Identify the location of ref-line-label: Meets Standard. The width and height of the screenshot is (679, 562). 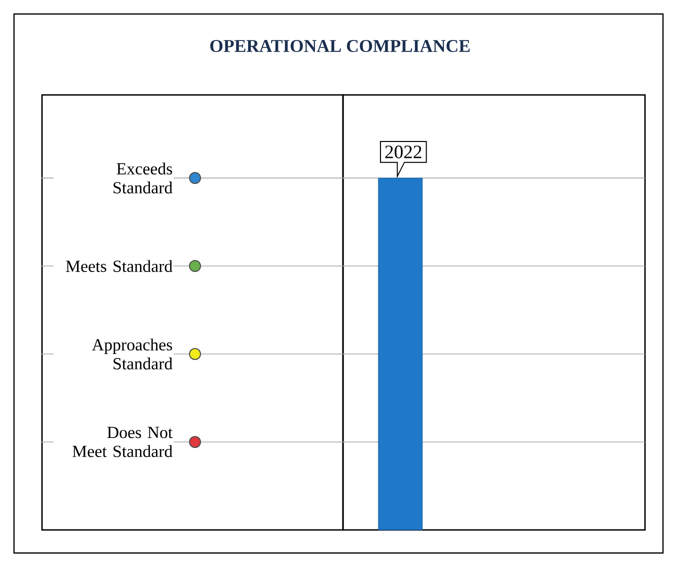
(119, 266).